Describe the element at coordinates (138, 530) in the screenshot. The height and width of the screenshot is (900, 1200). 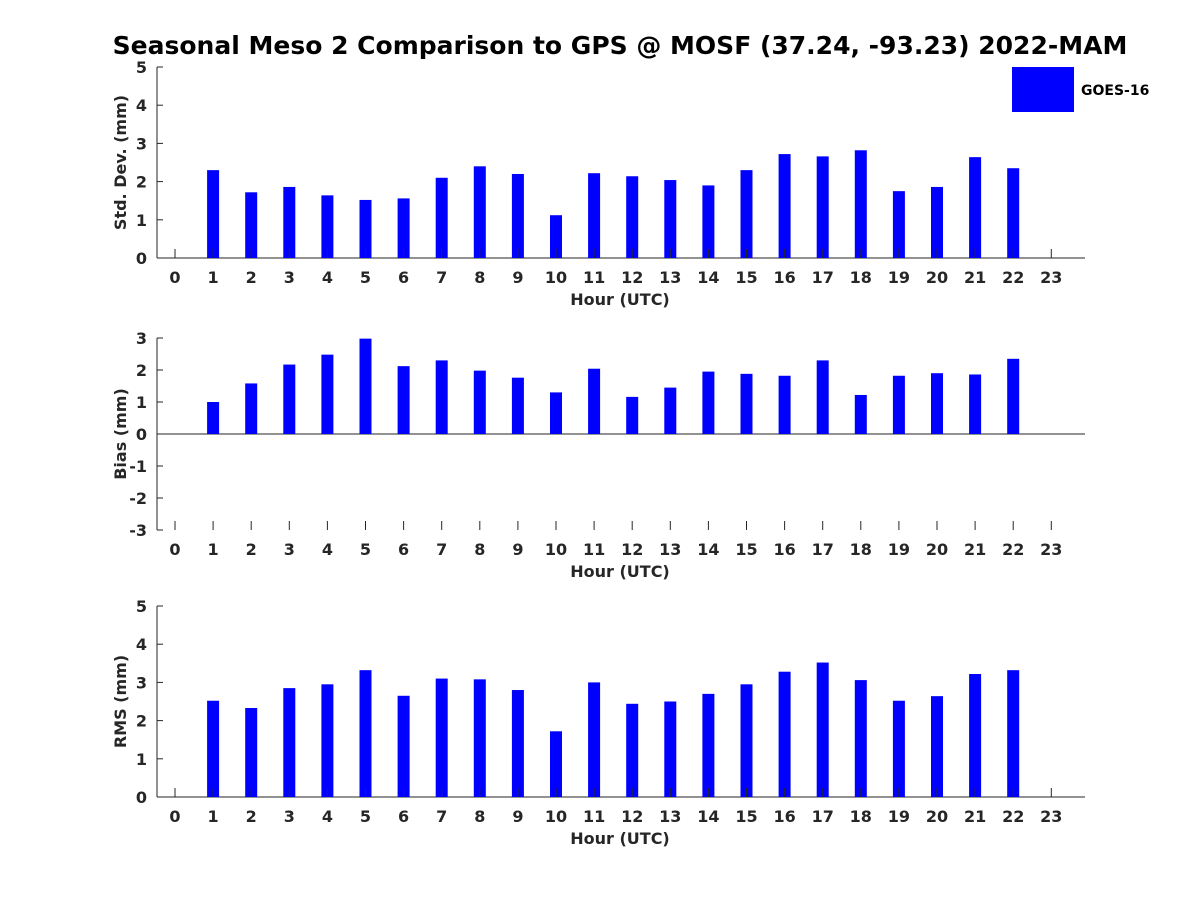
I see `y-tick-label: -3` at that location.